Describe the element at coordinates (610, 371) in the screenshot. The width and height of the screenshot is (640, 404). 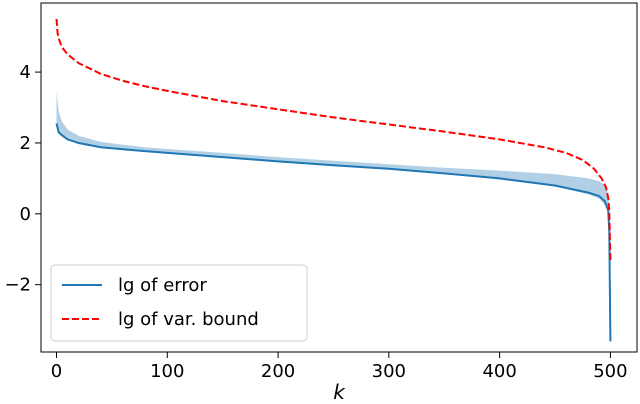
I see `x-tick-label: 500` at that location.